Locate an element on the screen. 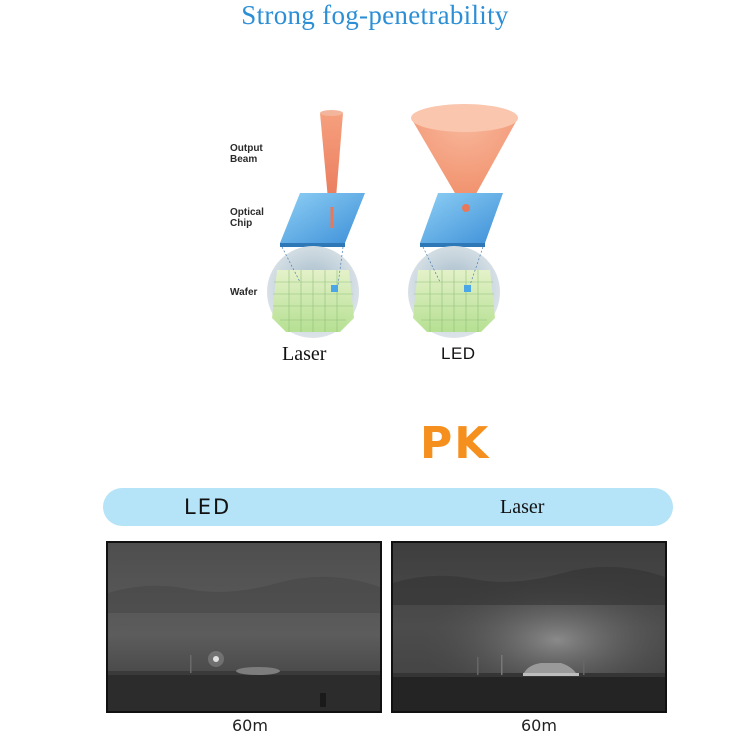 This screenshot has width=750, height=749. laser-fog-photo is located at coordinates (529, 627).